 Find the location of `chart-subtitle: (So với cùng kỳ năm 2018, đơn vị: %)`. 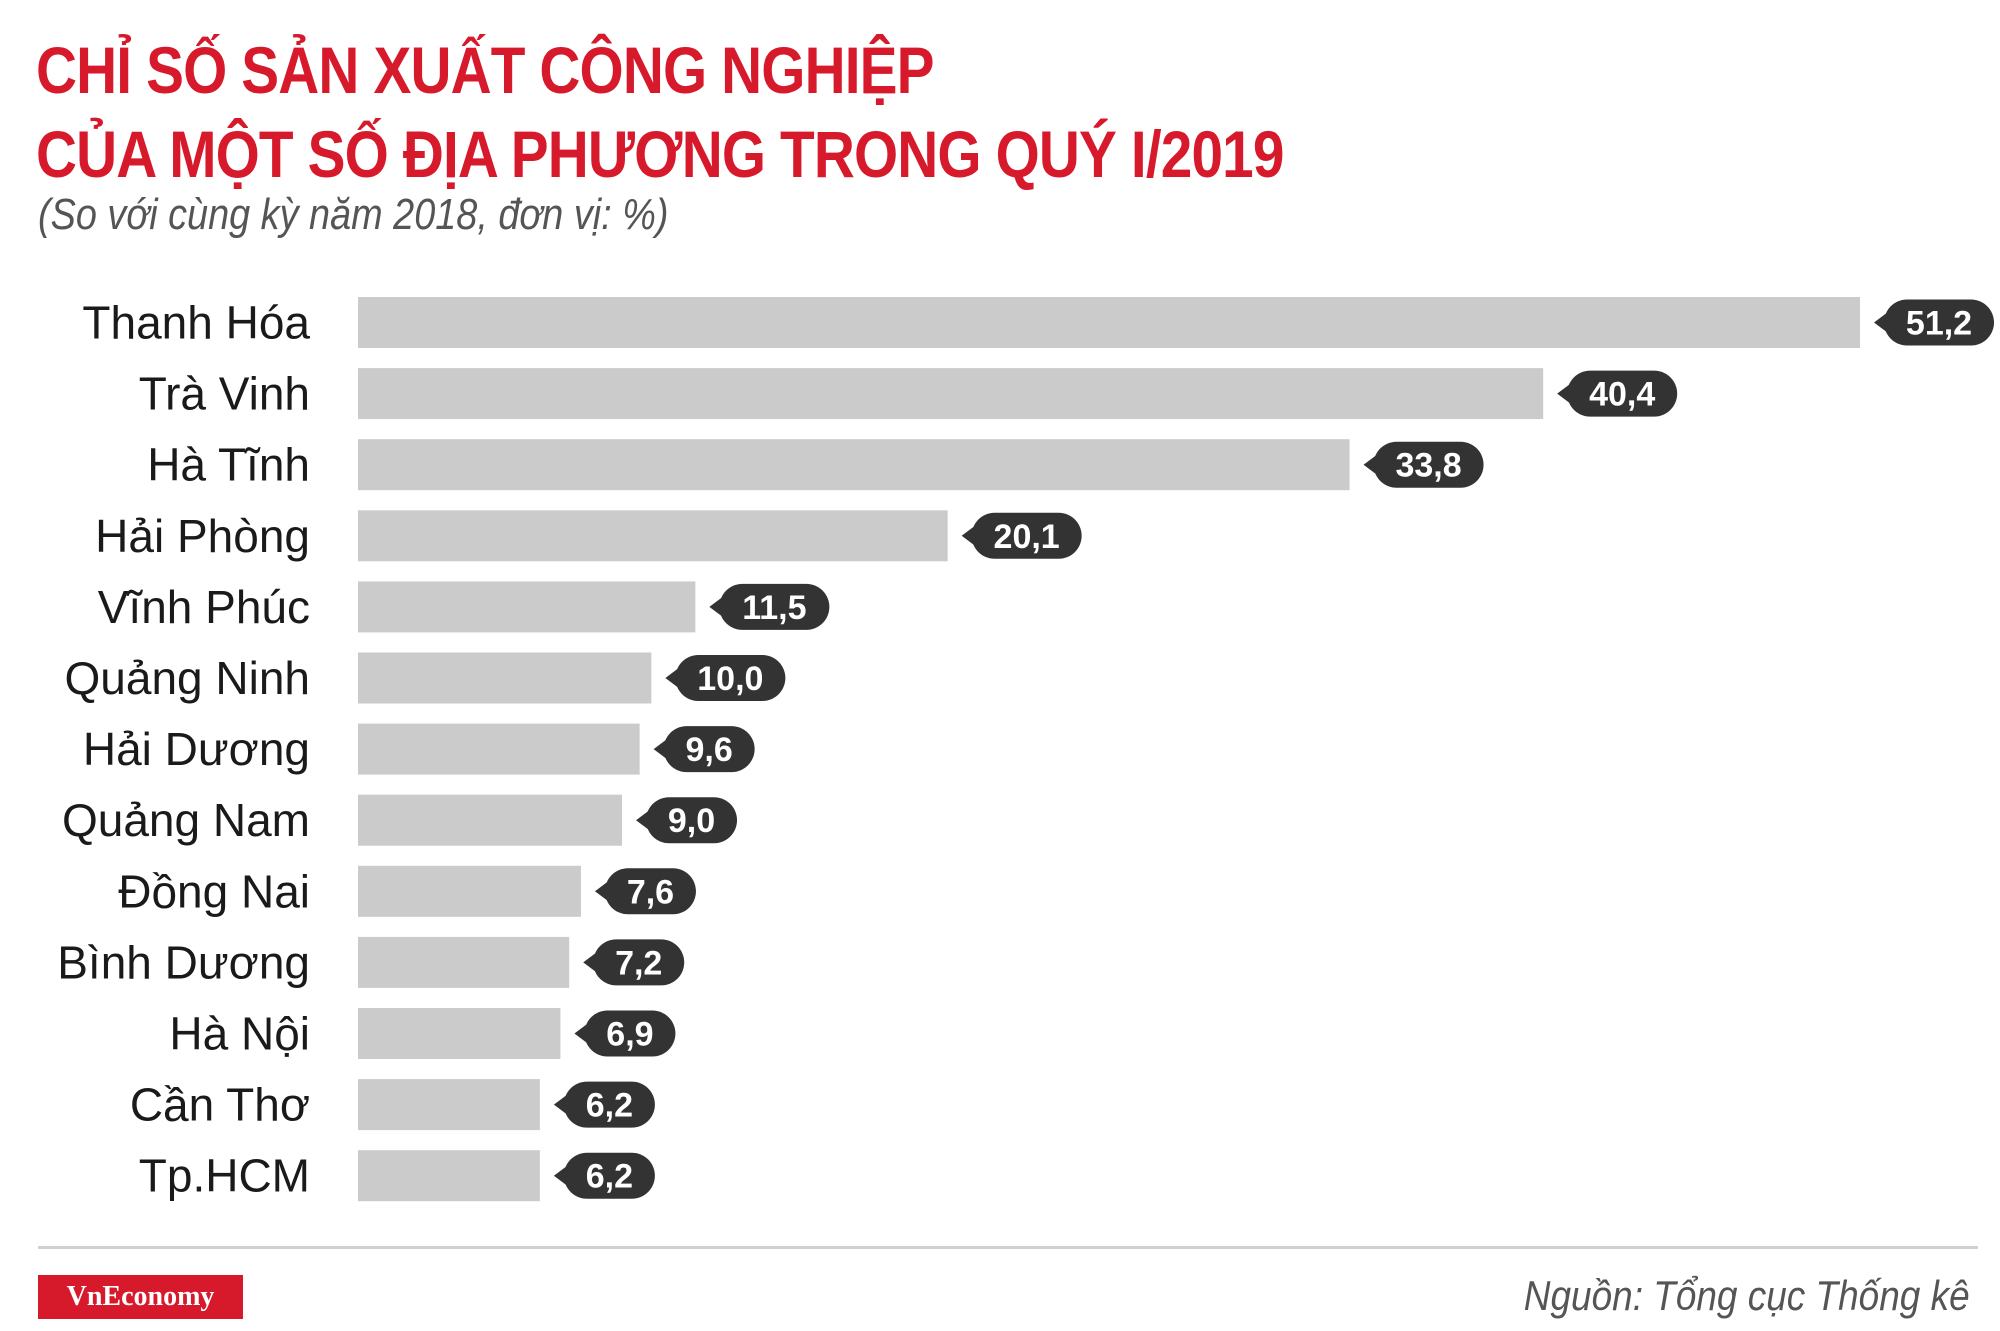

chart-subtitle: (So với cùng kỳ năm 2018, đơn vị: %) is located at coordinates (353, 214).